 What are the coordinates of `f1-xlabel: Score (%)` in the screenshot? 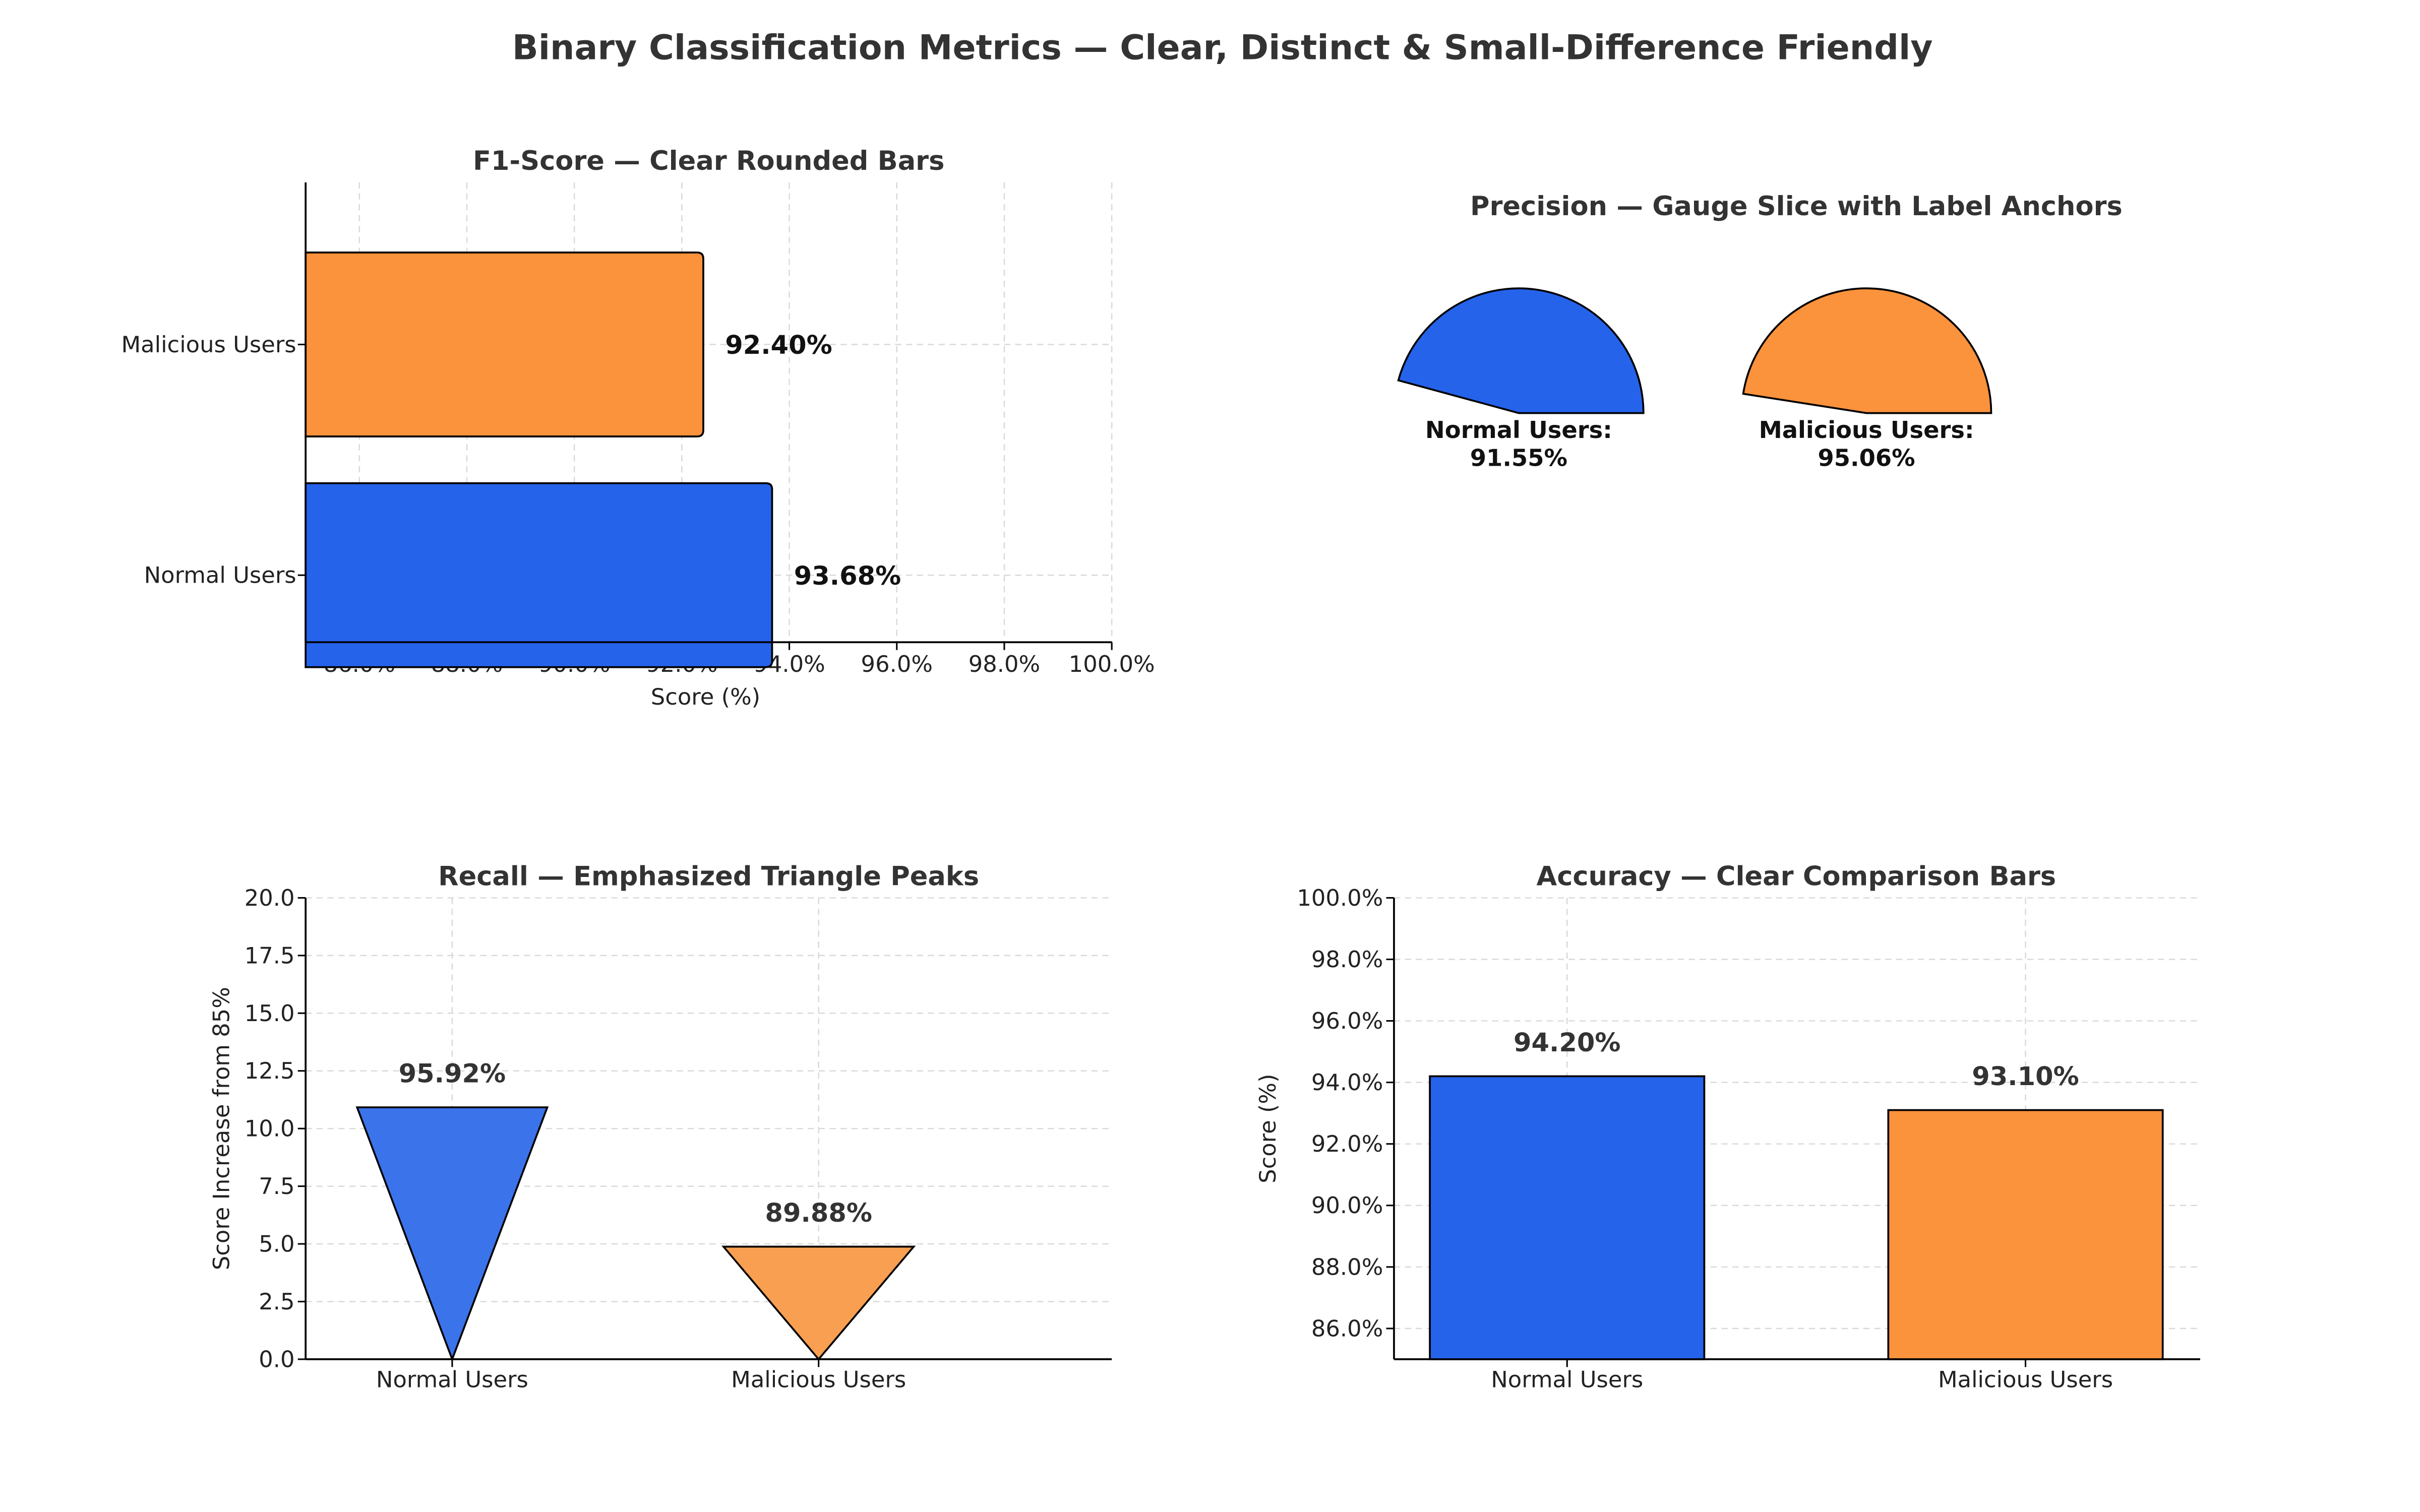 It's located at (705, 697).